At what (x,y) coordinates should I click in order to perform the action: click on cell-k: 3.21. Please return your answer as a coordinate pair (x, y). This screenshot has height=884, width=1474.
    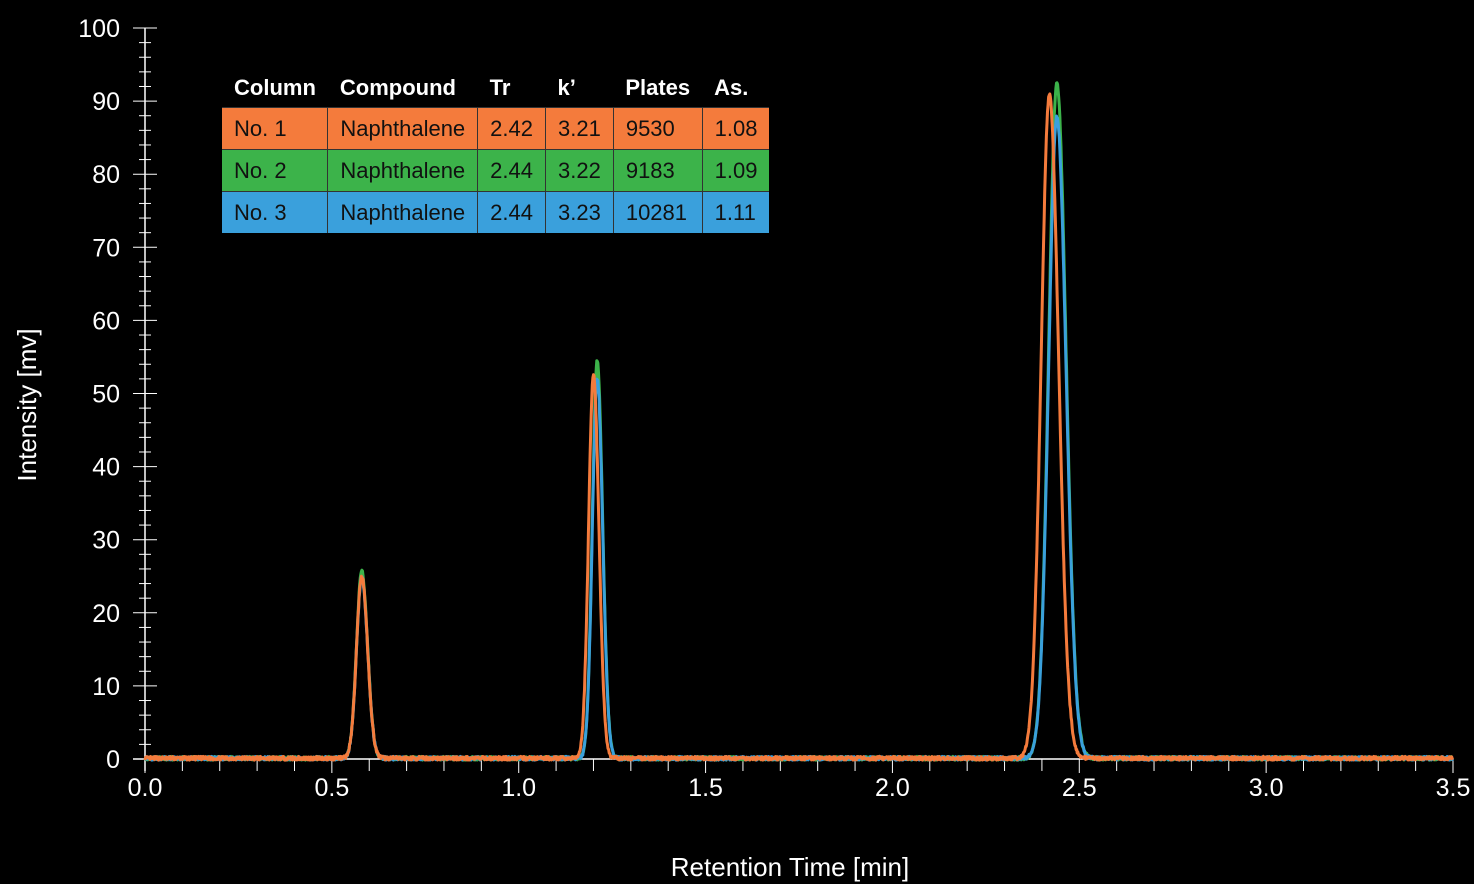
    Looking at the image, I should click on (579, 128).